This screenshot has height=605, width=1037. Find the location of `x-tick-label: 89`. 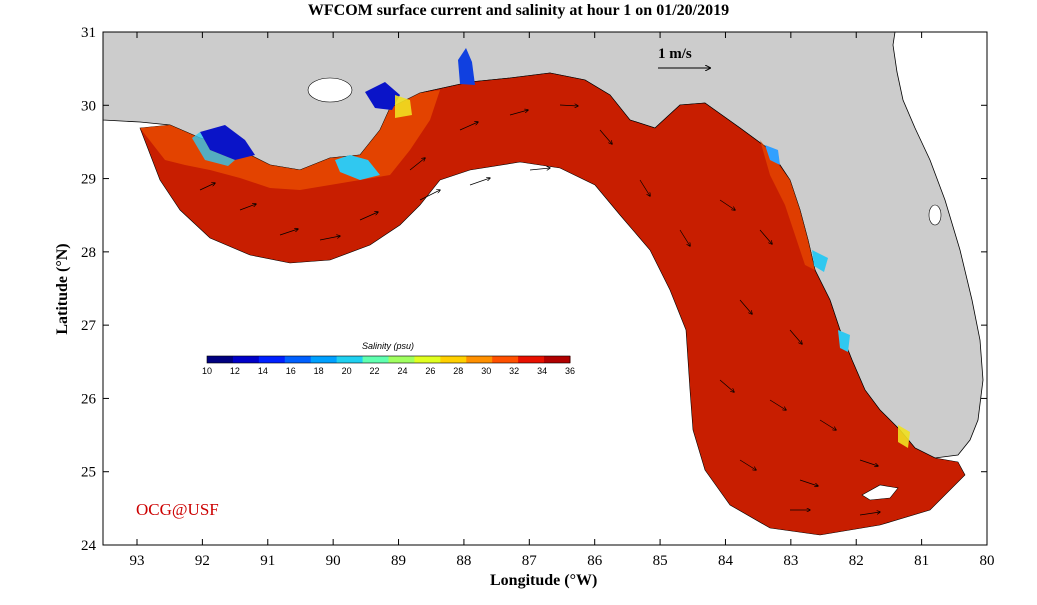

x-tick-label: 89 is located at coordinates (398, 561).